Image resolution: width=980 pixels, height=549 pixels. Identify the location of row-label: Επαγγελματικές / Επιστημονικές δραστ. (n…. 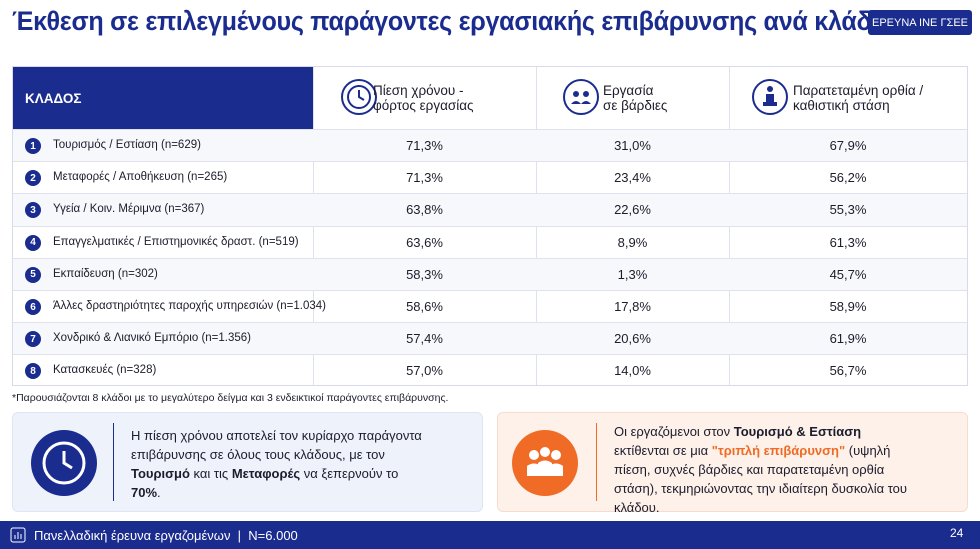
(176, 241).